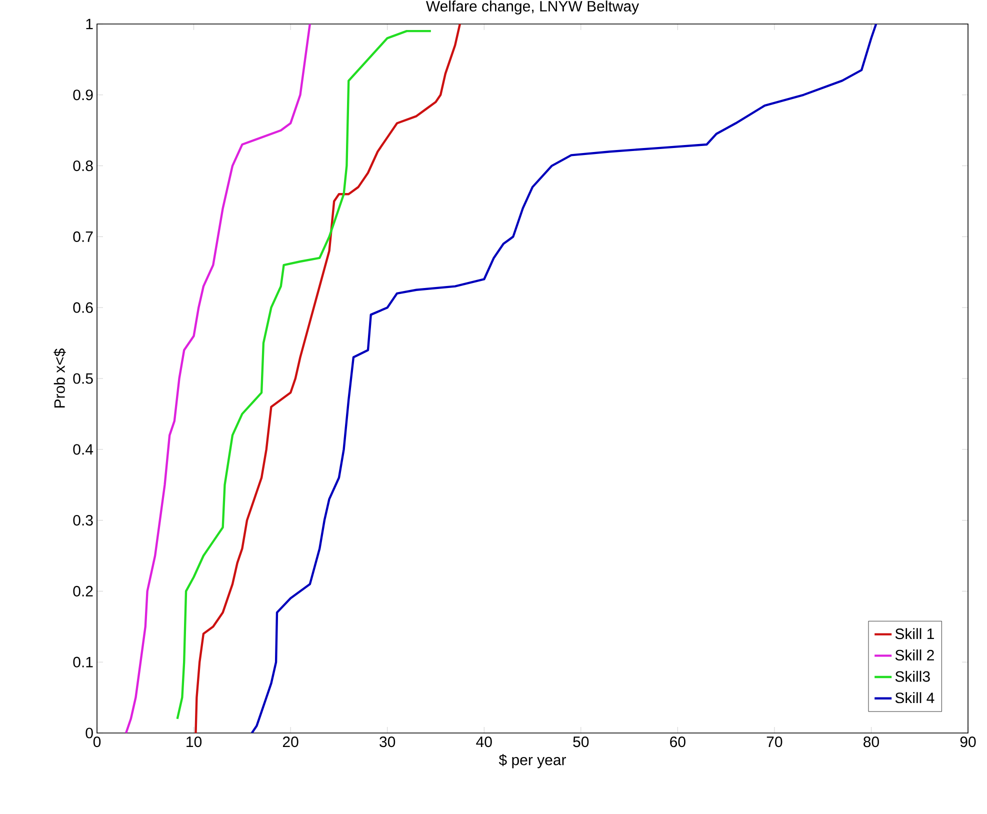 This screenshot has height=814, width=987. I want to click on y-tick-label: 0.2, so click(83, 591).